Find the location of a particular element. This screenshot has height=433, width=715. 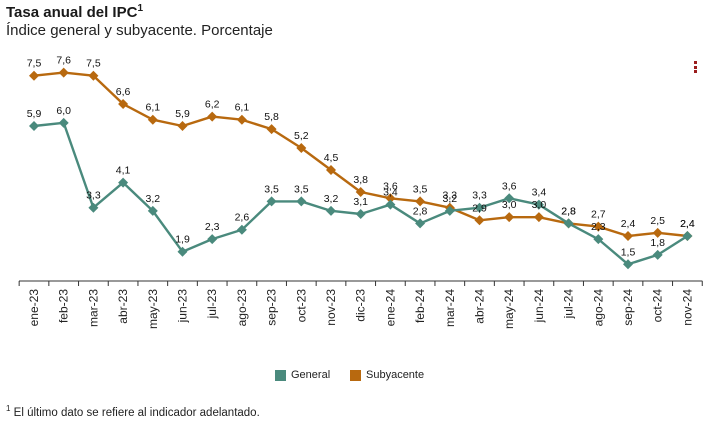

legend-swatch-subyacente is located at coordinates (355, 375).